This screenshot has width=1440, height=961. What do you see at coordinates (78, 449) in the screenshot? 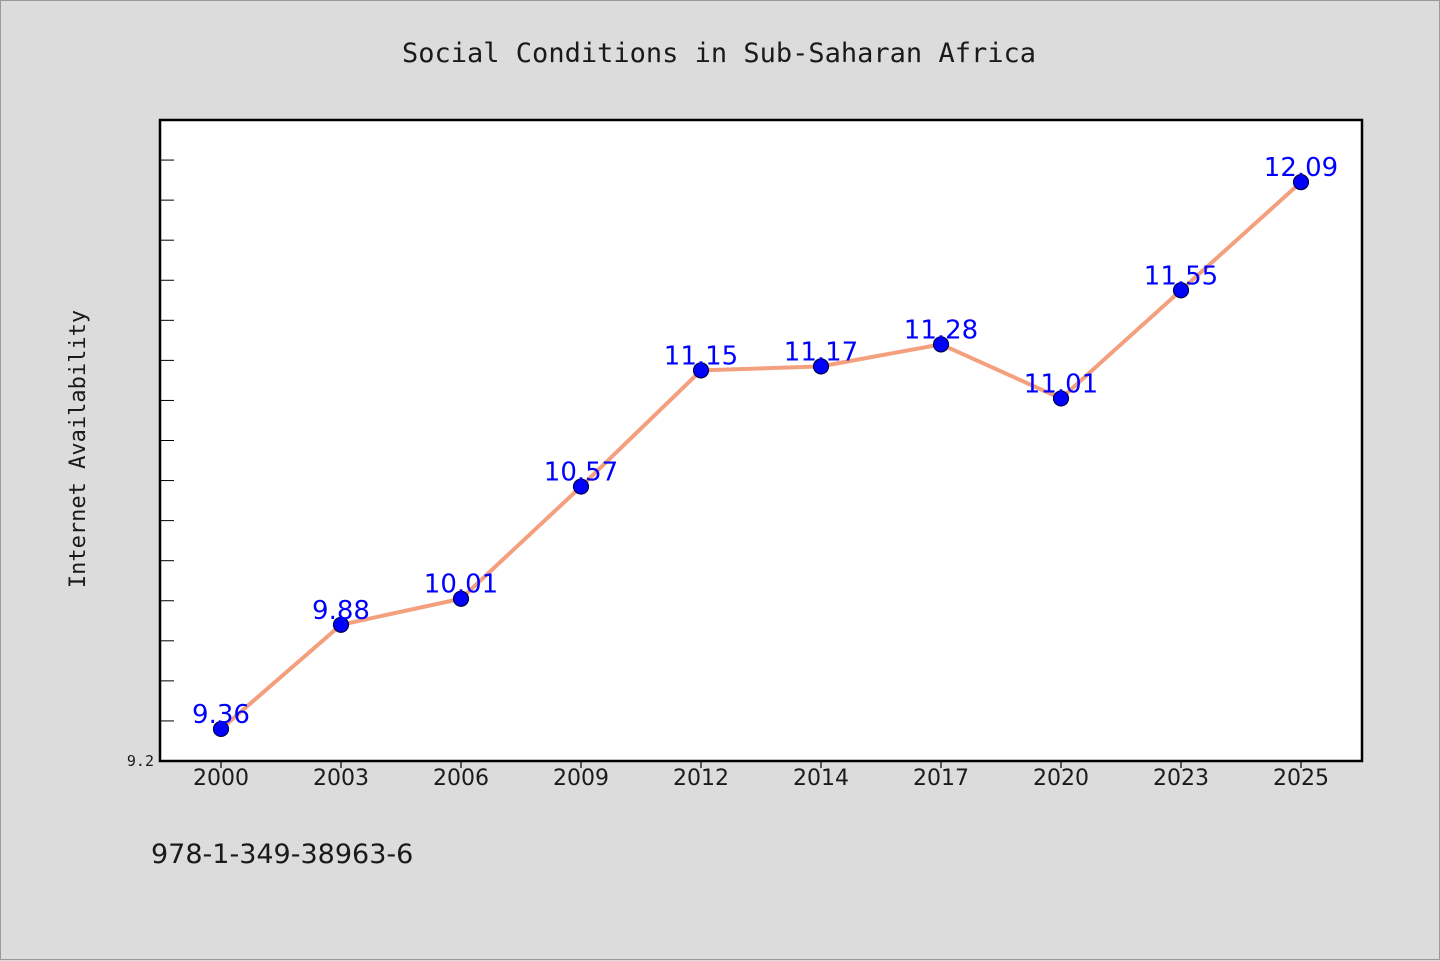
I see `y-axis-label: Internet Availability` at bounding box center [78, 449].